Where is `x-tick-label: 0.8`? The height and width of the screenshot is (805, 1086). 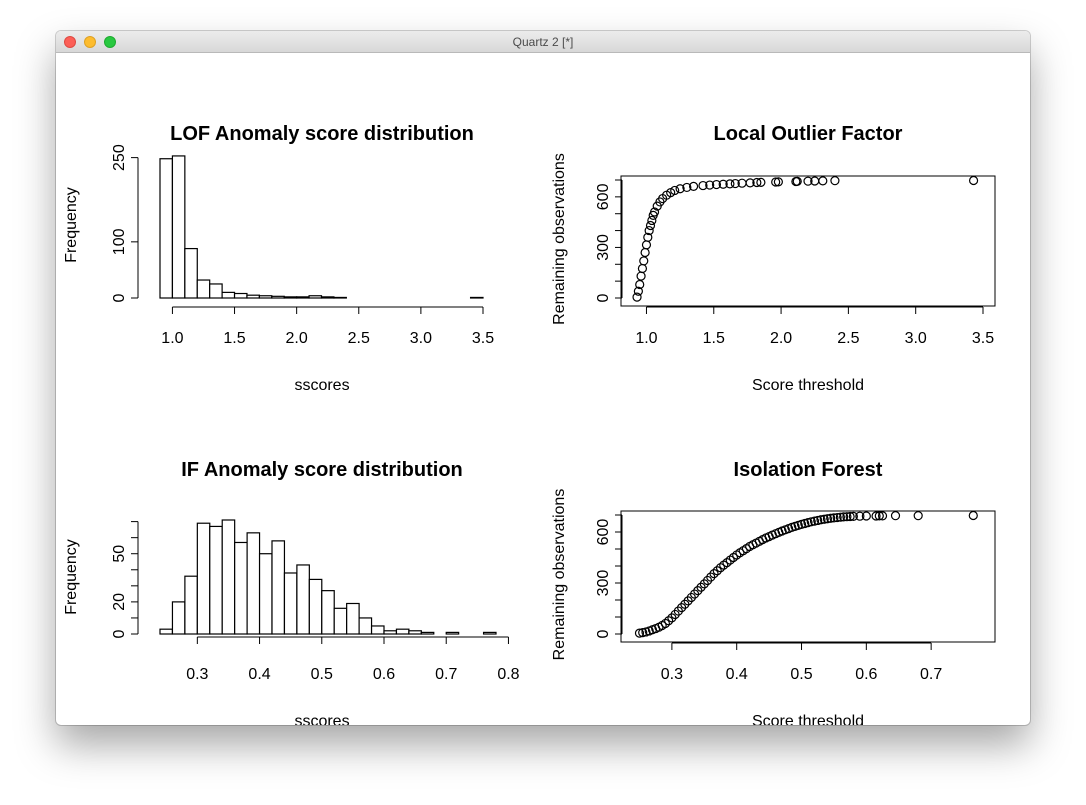
x-tick-label: 0.8 is located at coordinates (508, 674).